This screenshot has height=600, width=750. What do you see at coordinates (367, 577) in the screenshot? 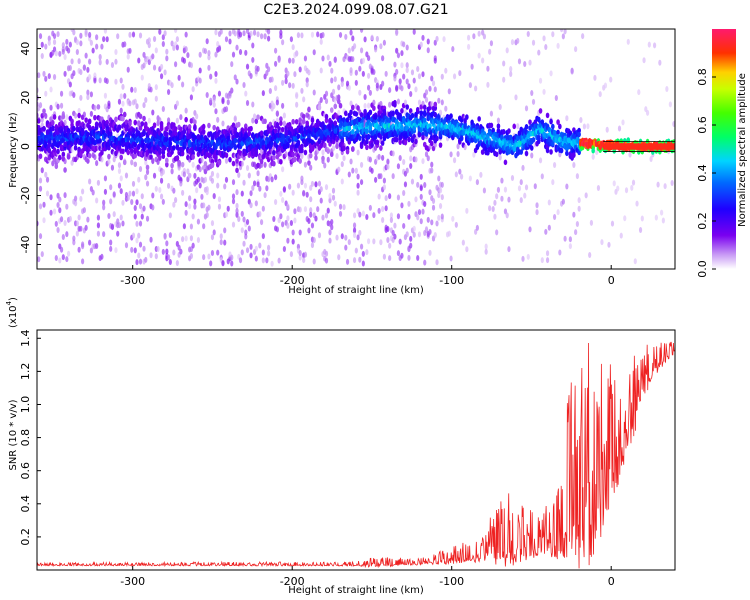
I see `snr-x-ticks: -300 -200 -100 0` at bounding box center [367, 577].